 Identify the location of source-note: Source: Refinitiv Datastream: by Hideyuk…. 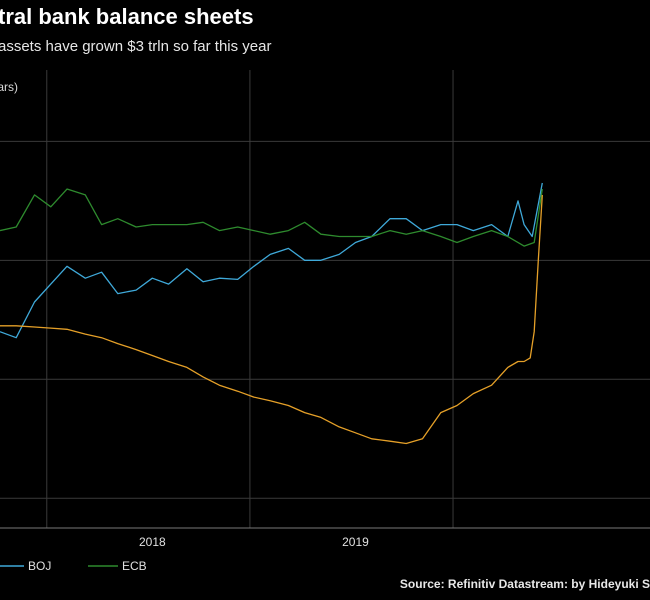
(524, 584).